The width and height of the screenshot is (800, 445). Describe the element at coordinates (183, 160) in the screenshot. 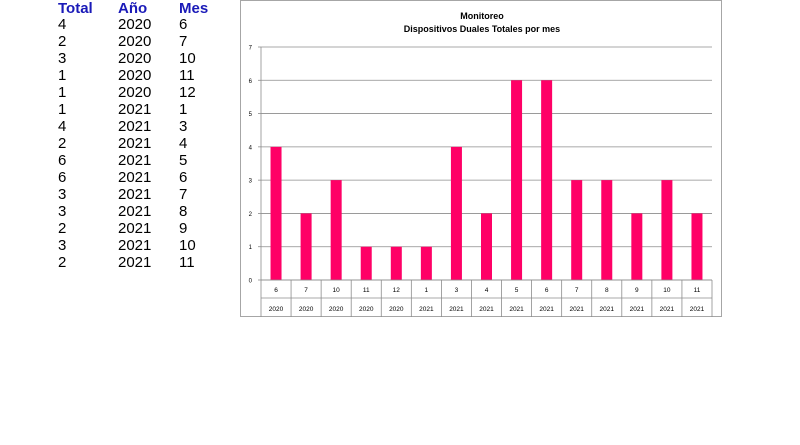

I see `month-cell: 5` at that location.